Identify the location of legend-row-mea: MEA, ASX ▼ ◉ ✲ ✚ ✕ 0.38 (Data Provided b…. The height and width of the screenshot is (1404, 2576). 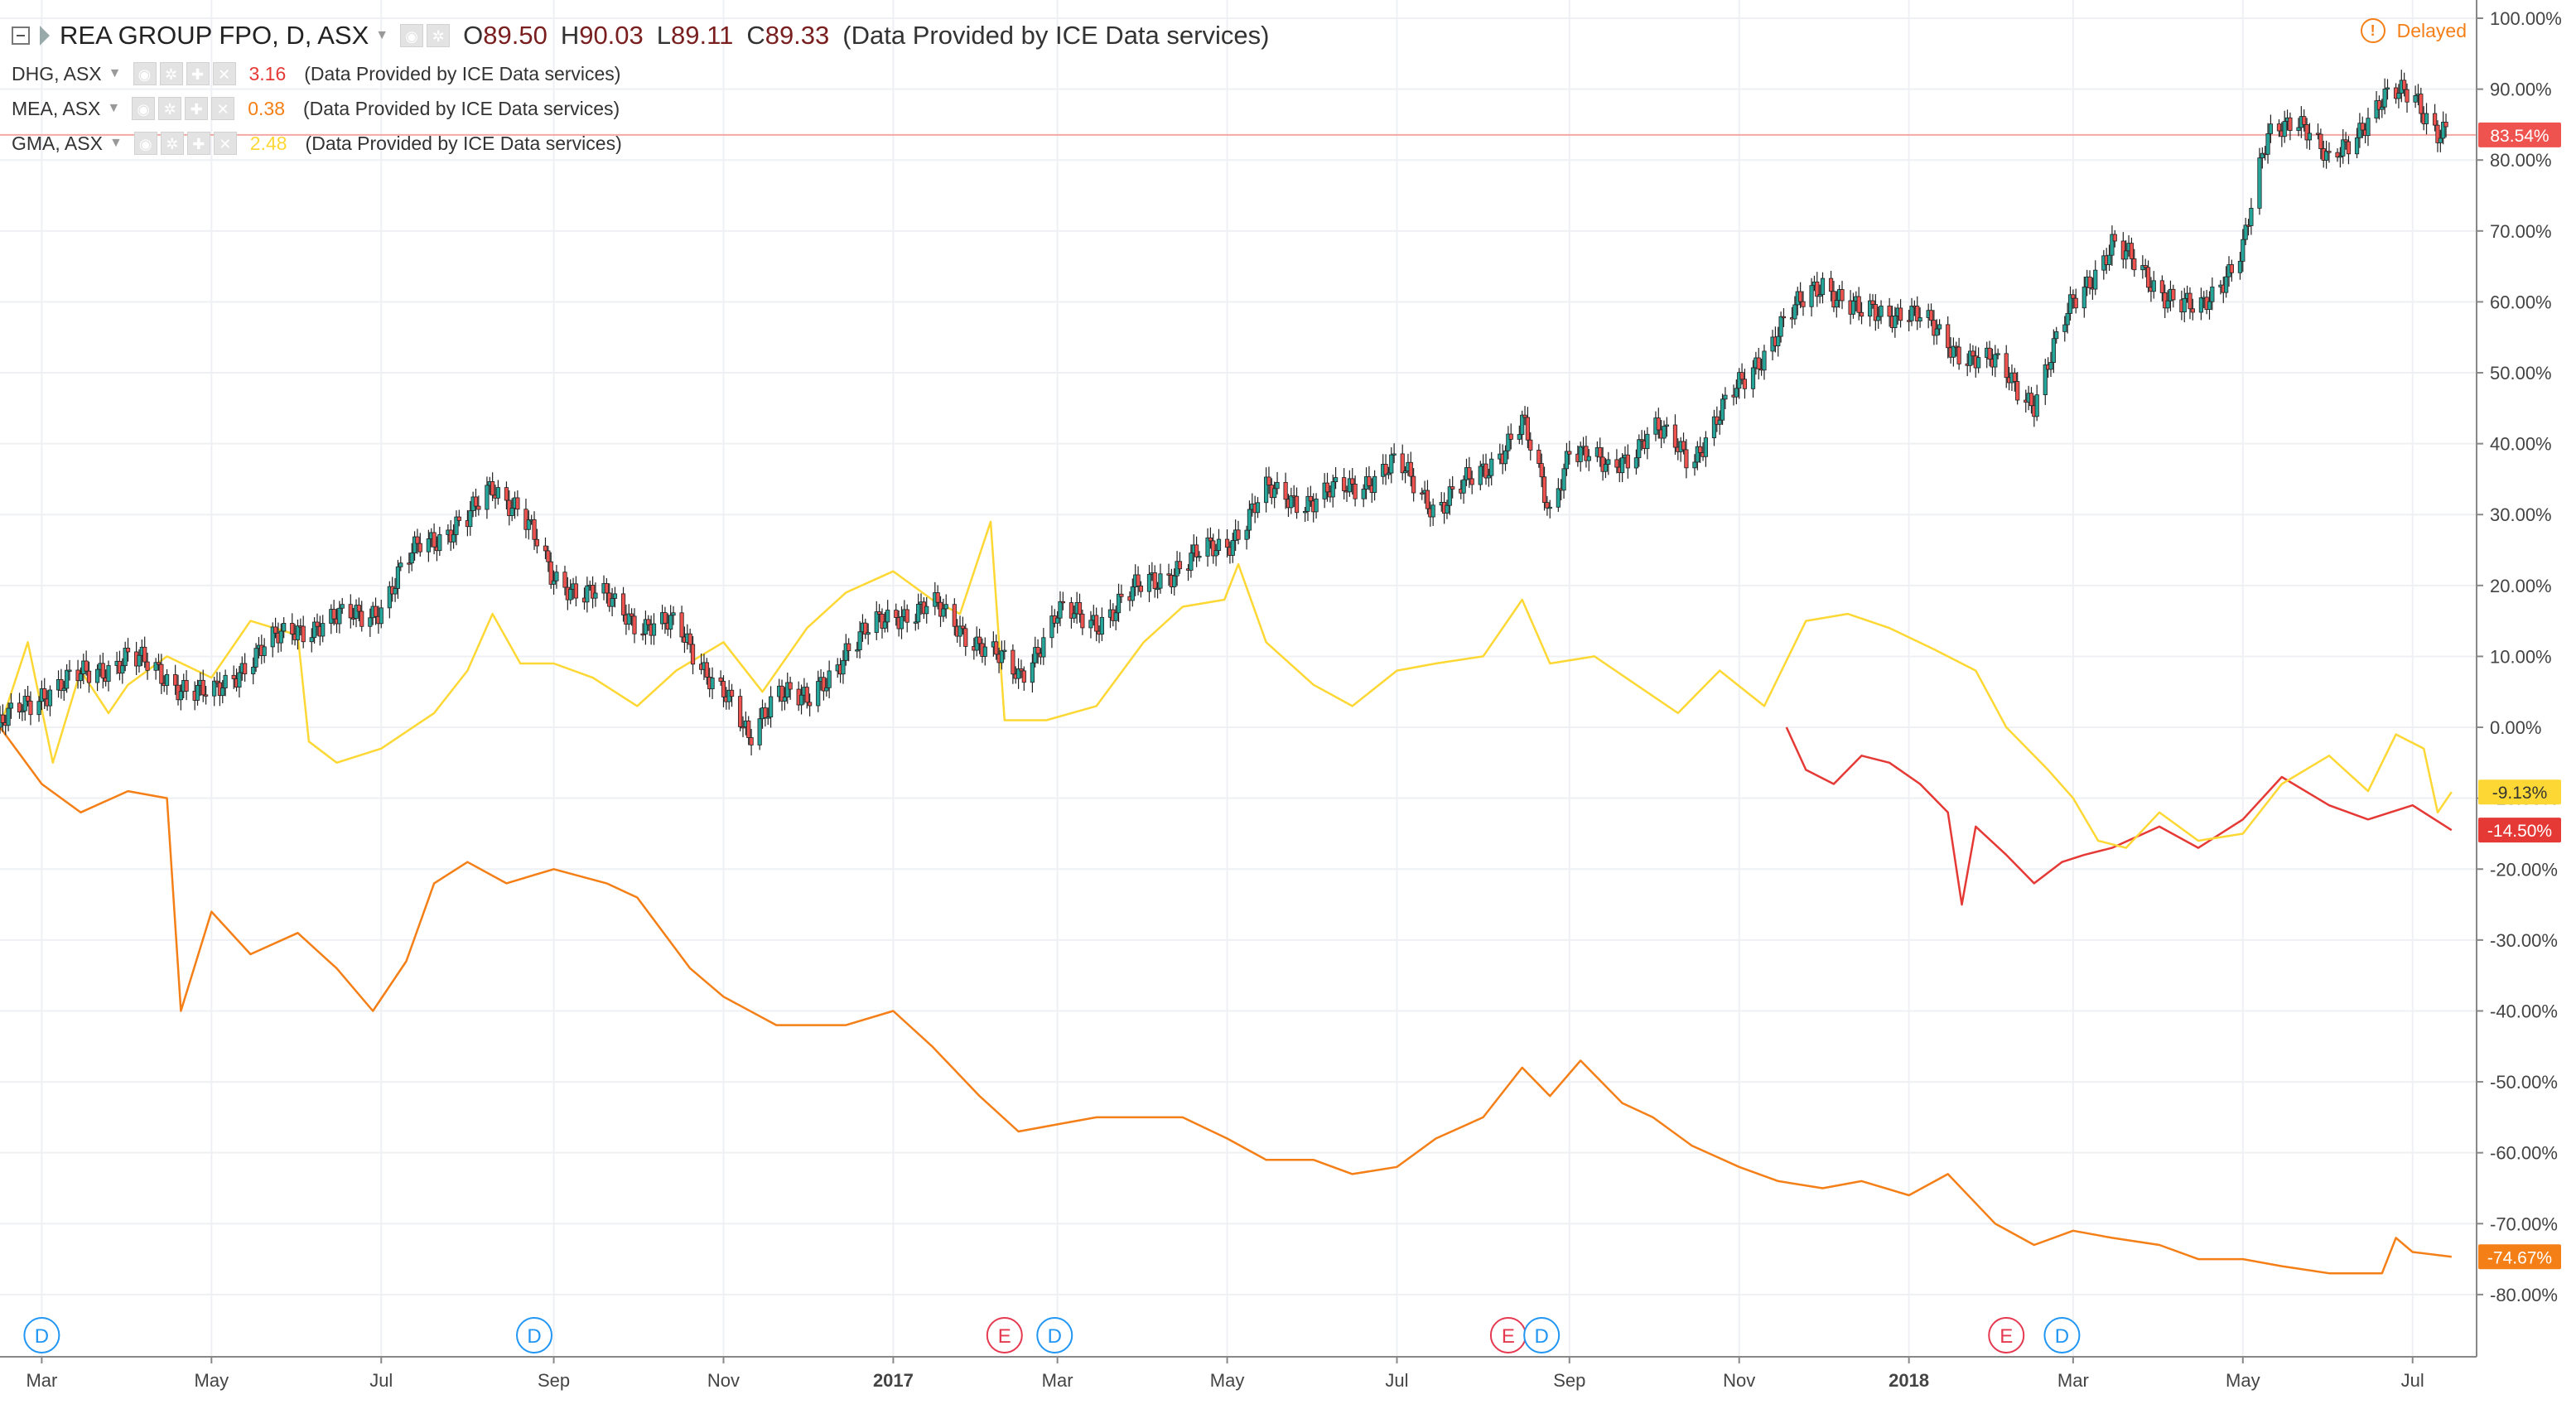
(640, 108).